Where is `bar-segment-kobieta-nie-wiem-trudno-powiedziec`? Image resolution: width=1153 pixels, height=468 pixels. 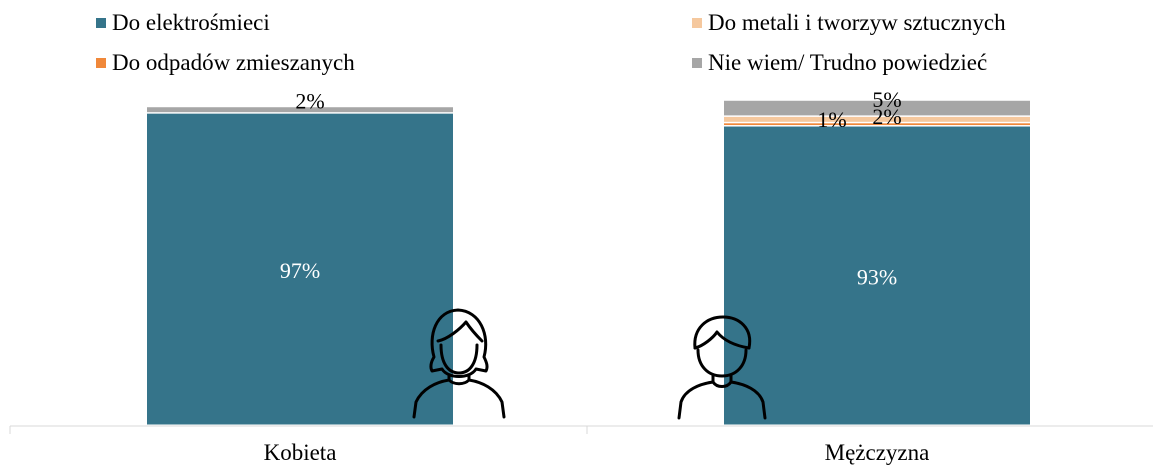 bar-segment-kobieta-nie-wiem-trudno-powiedziec is located at coordinates (300, 110).